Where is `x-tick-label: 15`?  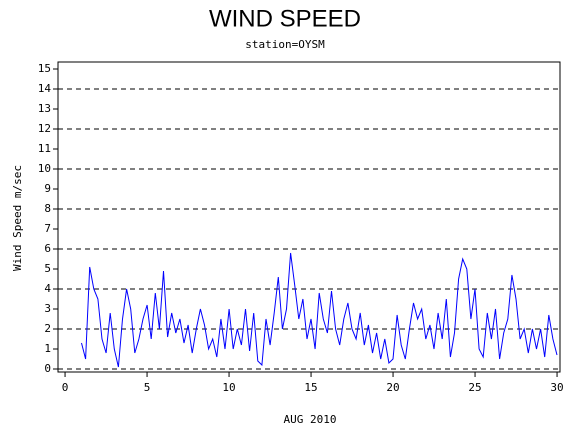
x-tick-label: 15 is located at coordinates (310, 387).